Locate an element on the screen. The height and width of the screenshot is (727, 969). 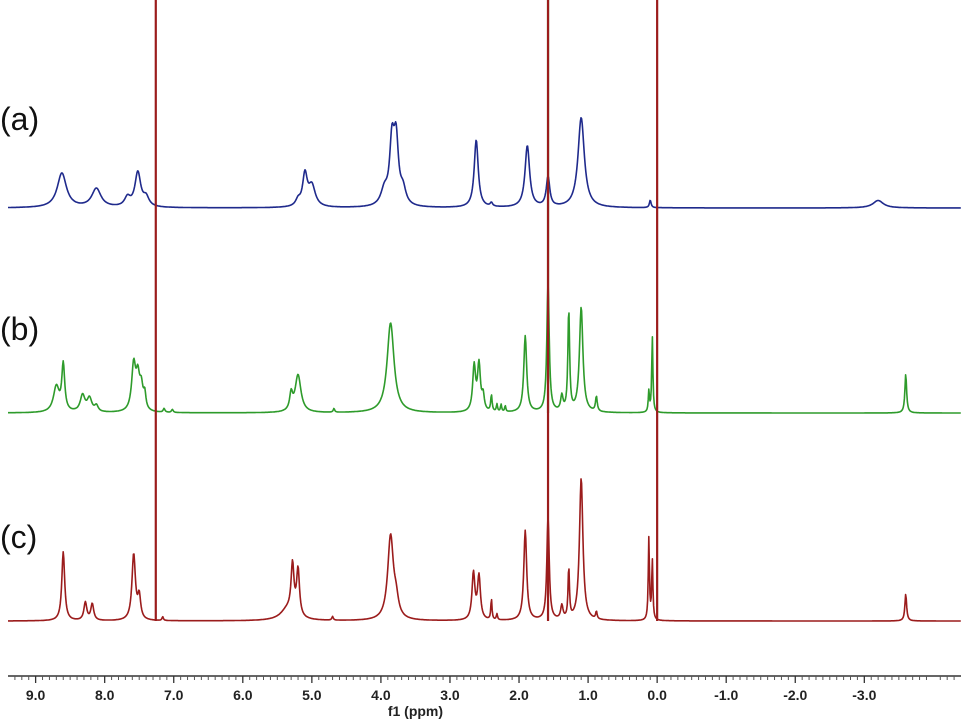
x-tick-label: 4.0 is located at coordinates (381, 695).